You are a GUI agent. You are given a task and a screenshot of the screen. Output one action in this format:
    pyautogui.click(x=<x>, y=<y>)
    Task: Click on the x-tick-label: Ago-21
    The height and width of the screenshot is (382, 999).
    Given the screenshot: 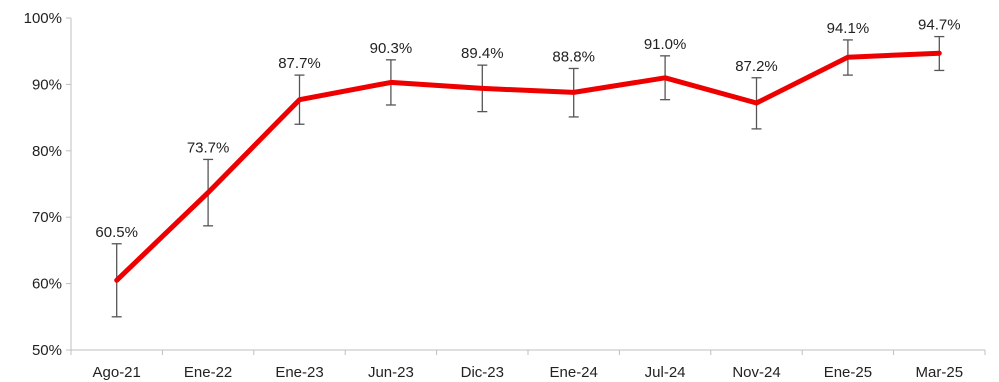 What is the action you would take?
    pyautogui.click(x=117, y=372)
    